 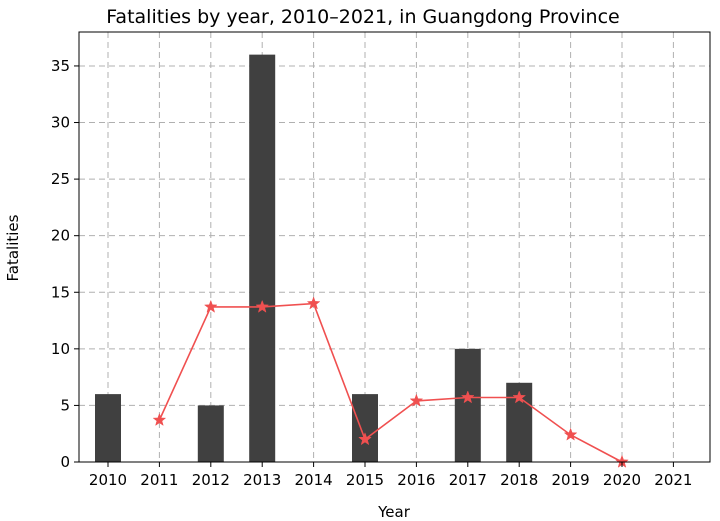 I want to click on x-axis-label: Year, so click(x=394, y=512).